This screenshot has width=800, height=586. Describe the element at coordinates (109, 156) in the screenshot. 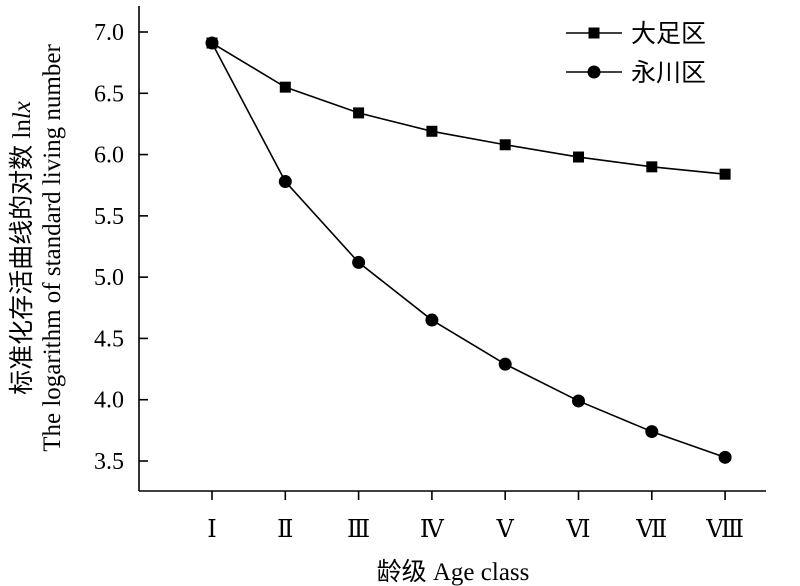

I see `y-tick-label: 6.0` at that location.